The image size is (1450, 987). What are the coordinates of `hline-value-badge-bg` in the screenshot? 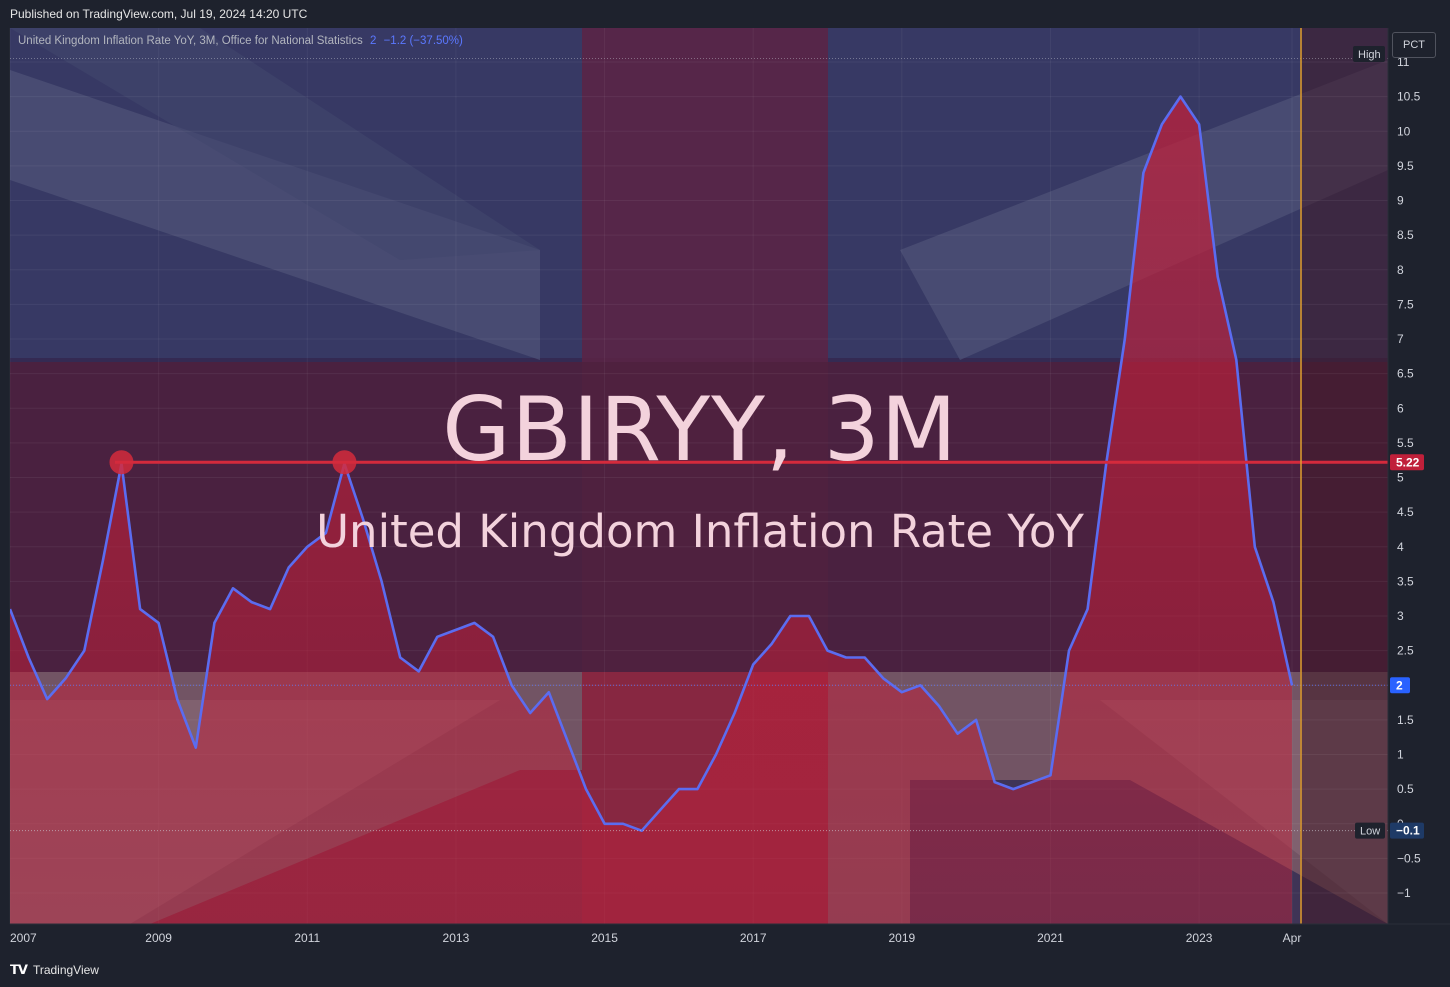 It's located at (1407, 462).